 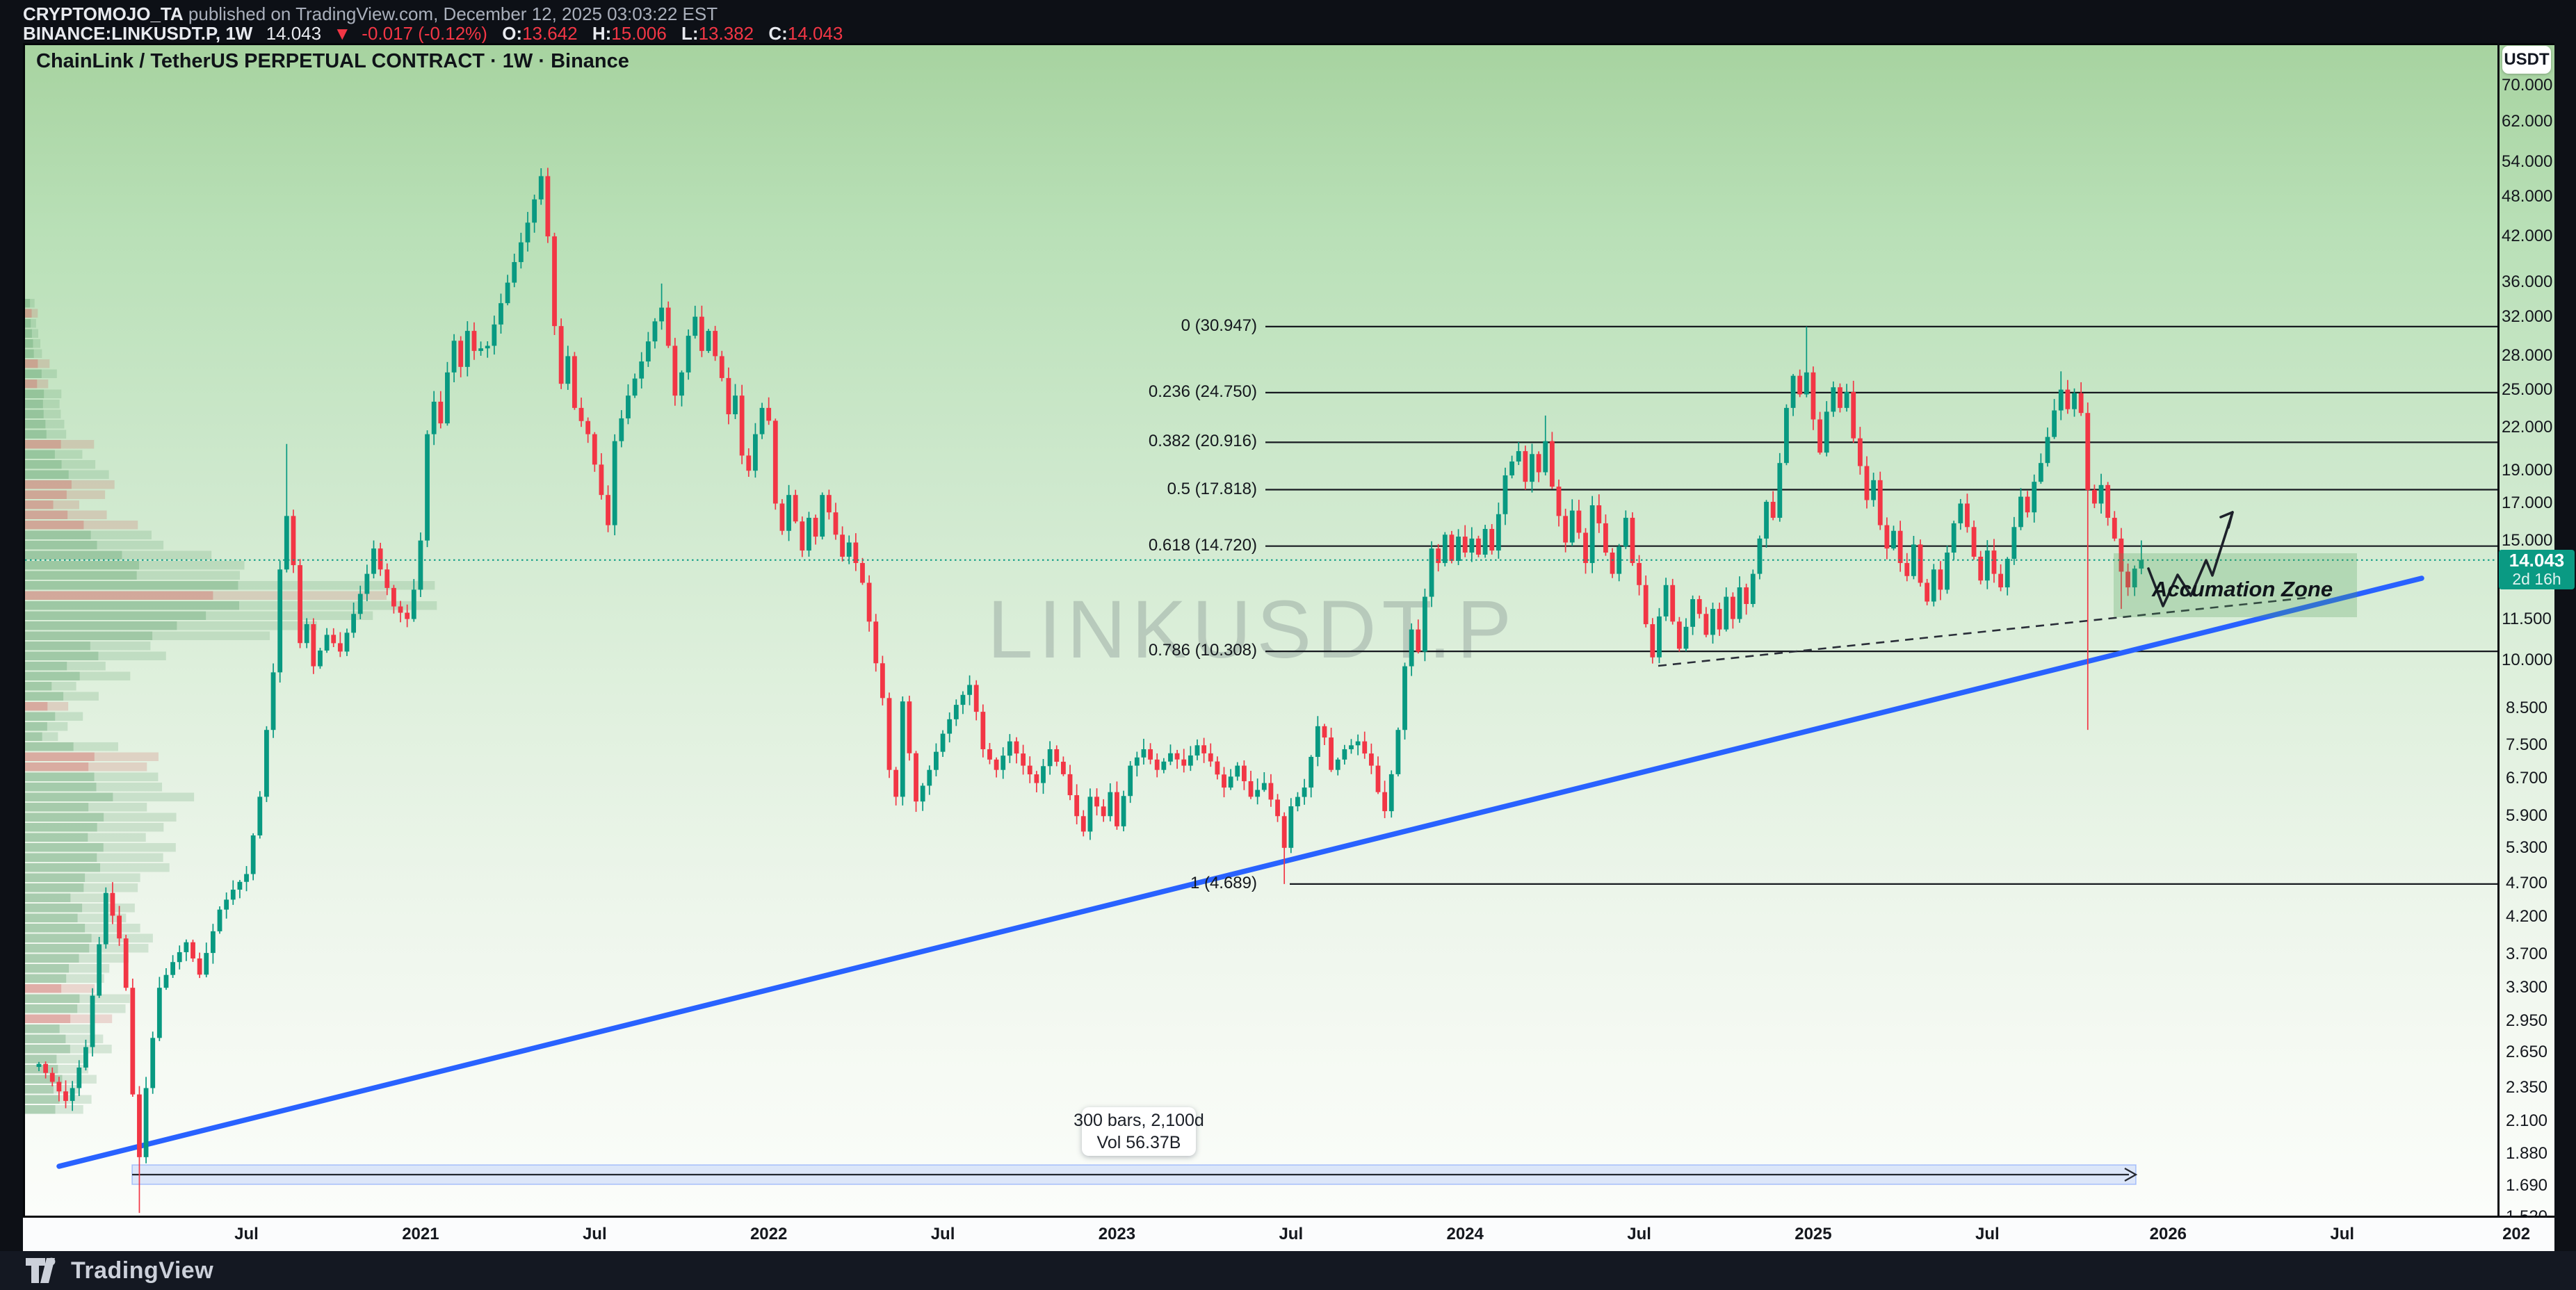 I want to click on price-tick: 17.000, so click(x=2527, y=503).